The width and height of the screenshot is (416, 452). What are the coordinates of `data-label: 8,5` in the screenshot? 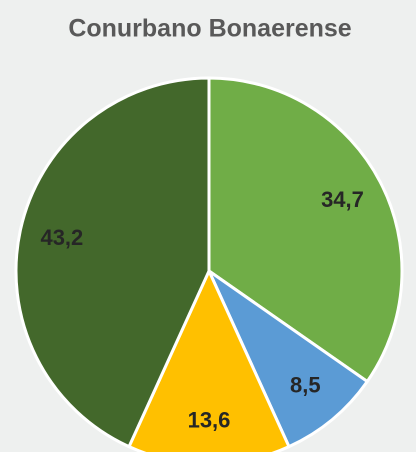 It's located at (305, 385).